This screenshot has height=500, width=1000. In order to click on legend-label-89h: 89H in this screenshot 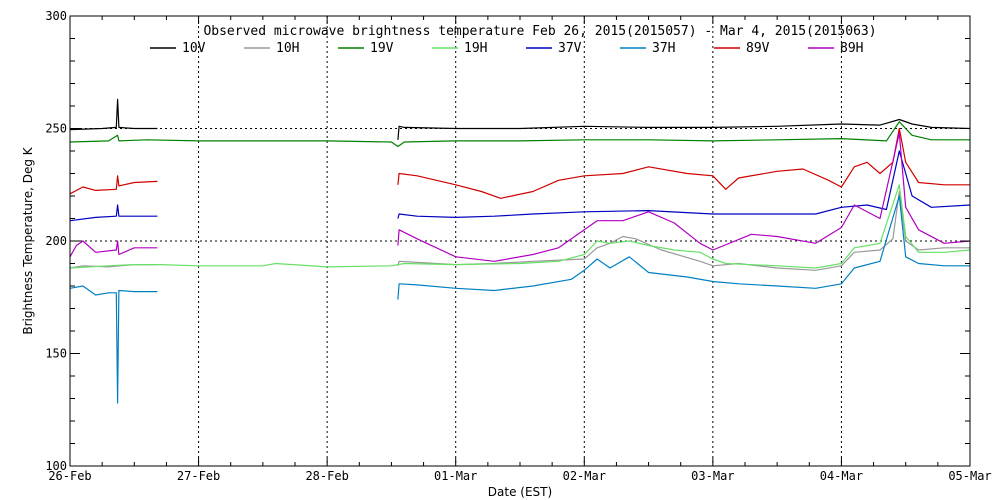, I will do `click(851, 48)`.